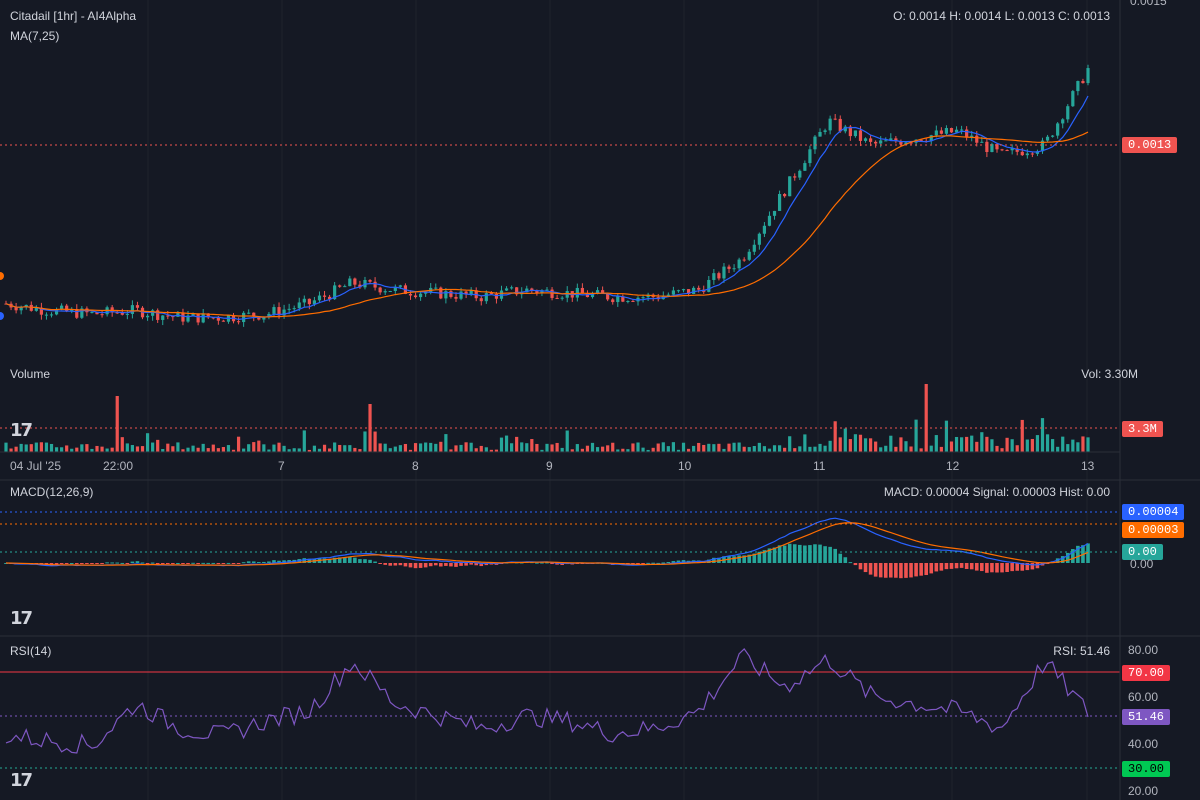 This screenshot has width=1200, height=800. What do you see at coordinates (281, 466) in the screenshot?
I see `time-axis-label: 7` at bounding box center [281, 466].